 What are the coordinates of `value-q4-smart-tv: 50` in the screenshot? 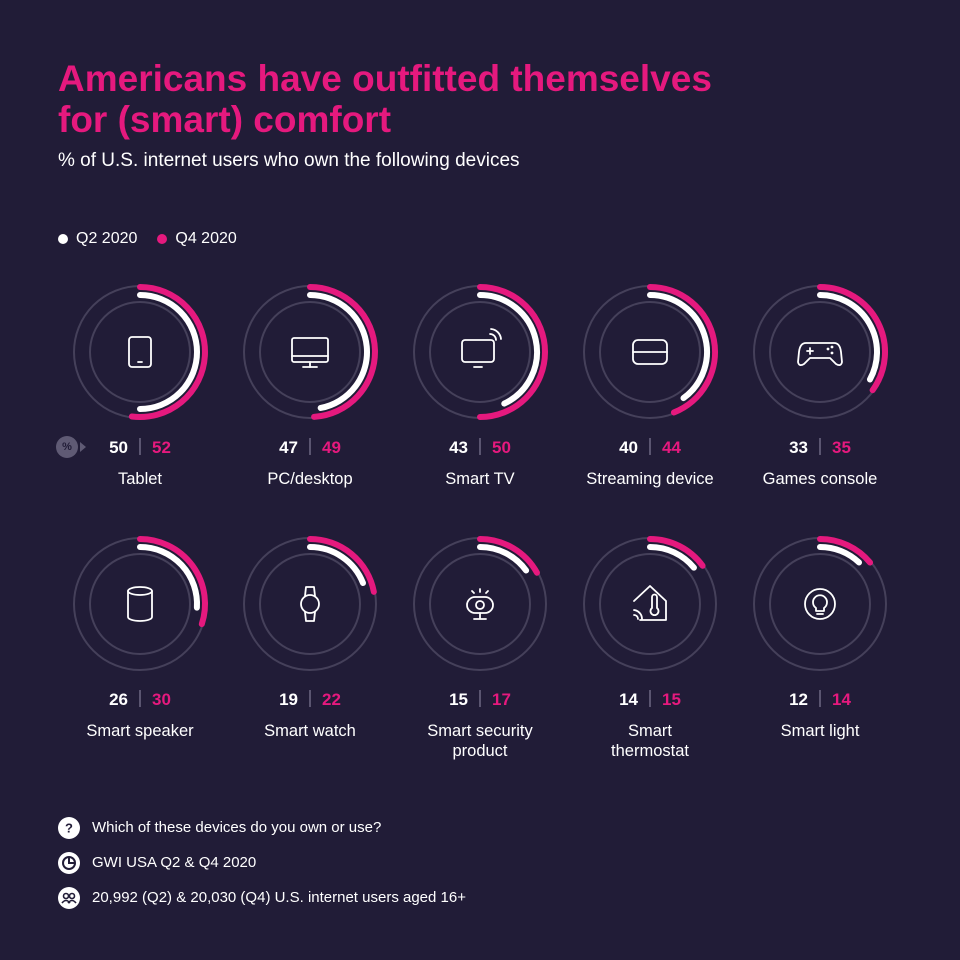 It's located at (501, 447).